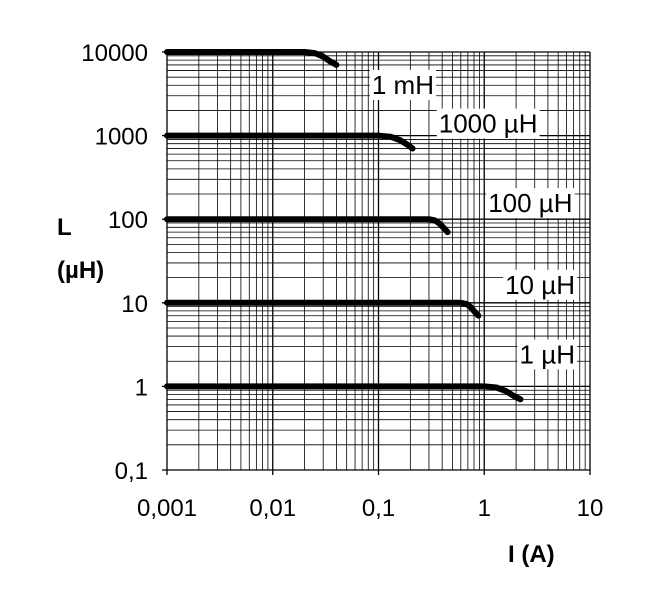 The image size is (671, 606). What do you see at coordinates (128, 220) in the screenshot?
I see `y-tick-label: 100` at bounding box center [128, 220].